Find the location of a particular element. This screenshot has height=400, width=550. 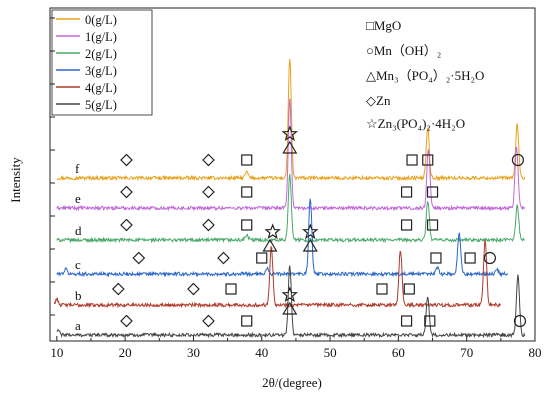

x-tick-label: 50 is located at coordinates (330, 352).